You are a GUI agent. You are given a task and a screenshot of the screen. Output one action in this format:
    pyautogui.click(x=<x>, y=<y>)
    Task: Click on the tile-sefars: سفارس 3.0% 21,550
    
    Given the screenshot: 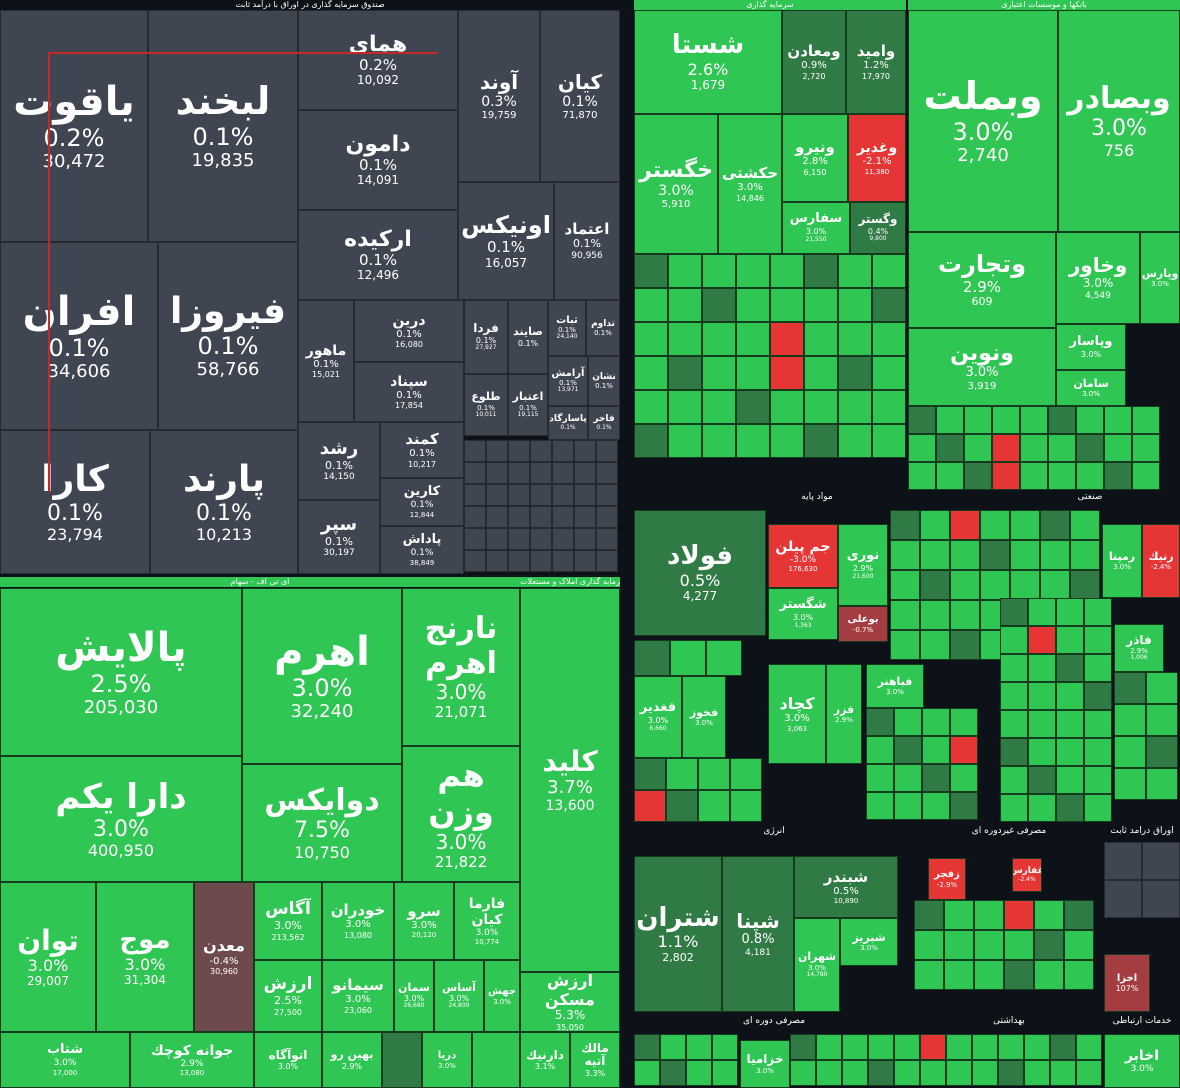 What is the action you would take?
    pyautogui.click(x=816, y=228)
    